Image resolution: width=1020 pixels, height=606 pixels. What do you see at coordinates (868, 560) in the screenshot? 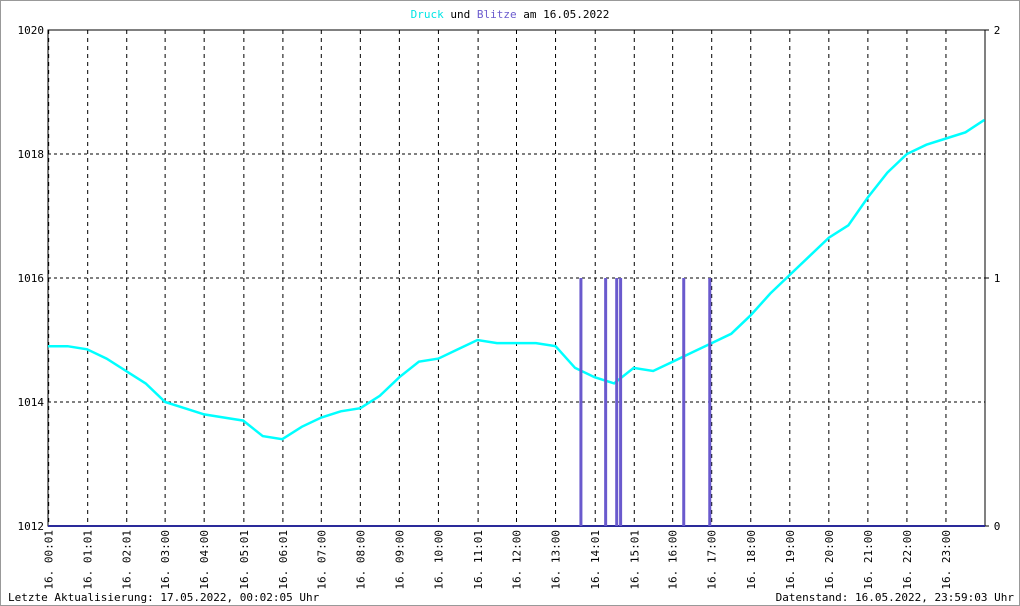
I see `x-tick-label: 16. 21:00` at bounding box center [868, 560].